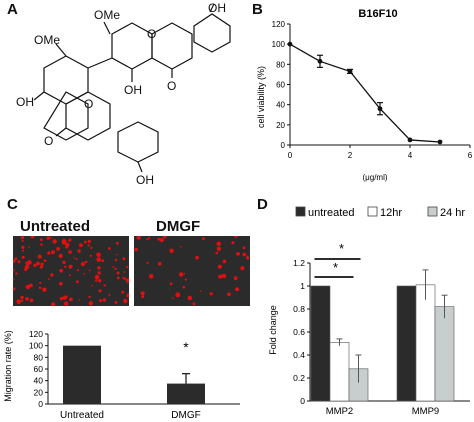  I want to click on chart-b-xtick-label: 2, so click(350, 155).